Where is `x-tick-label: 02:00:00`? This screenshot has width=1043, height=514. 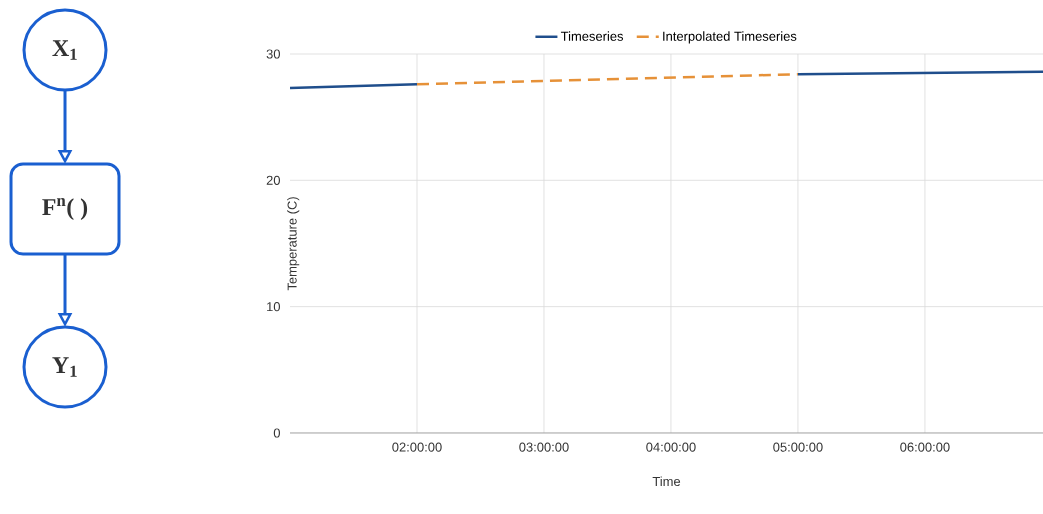 x-tick-label: 02:00:00 is located at coordinates (417, 447).